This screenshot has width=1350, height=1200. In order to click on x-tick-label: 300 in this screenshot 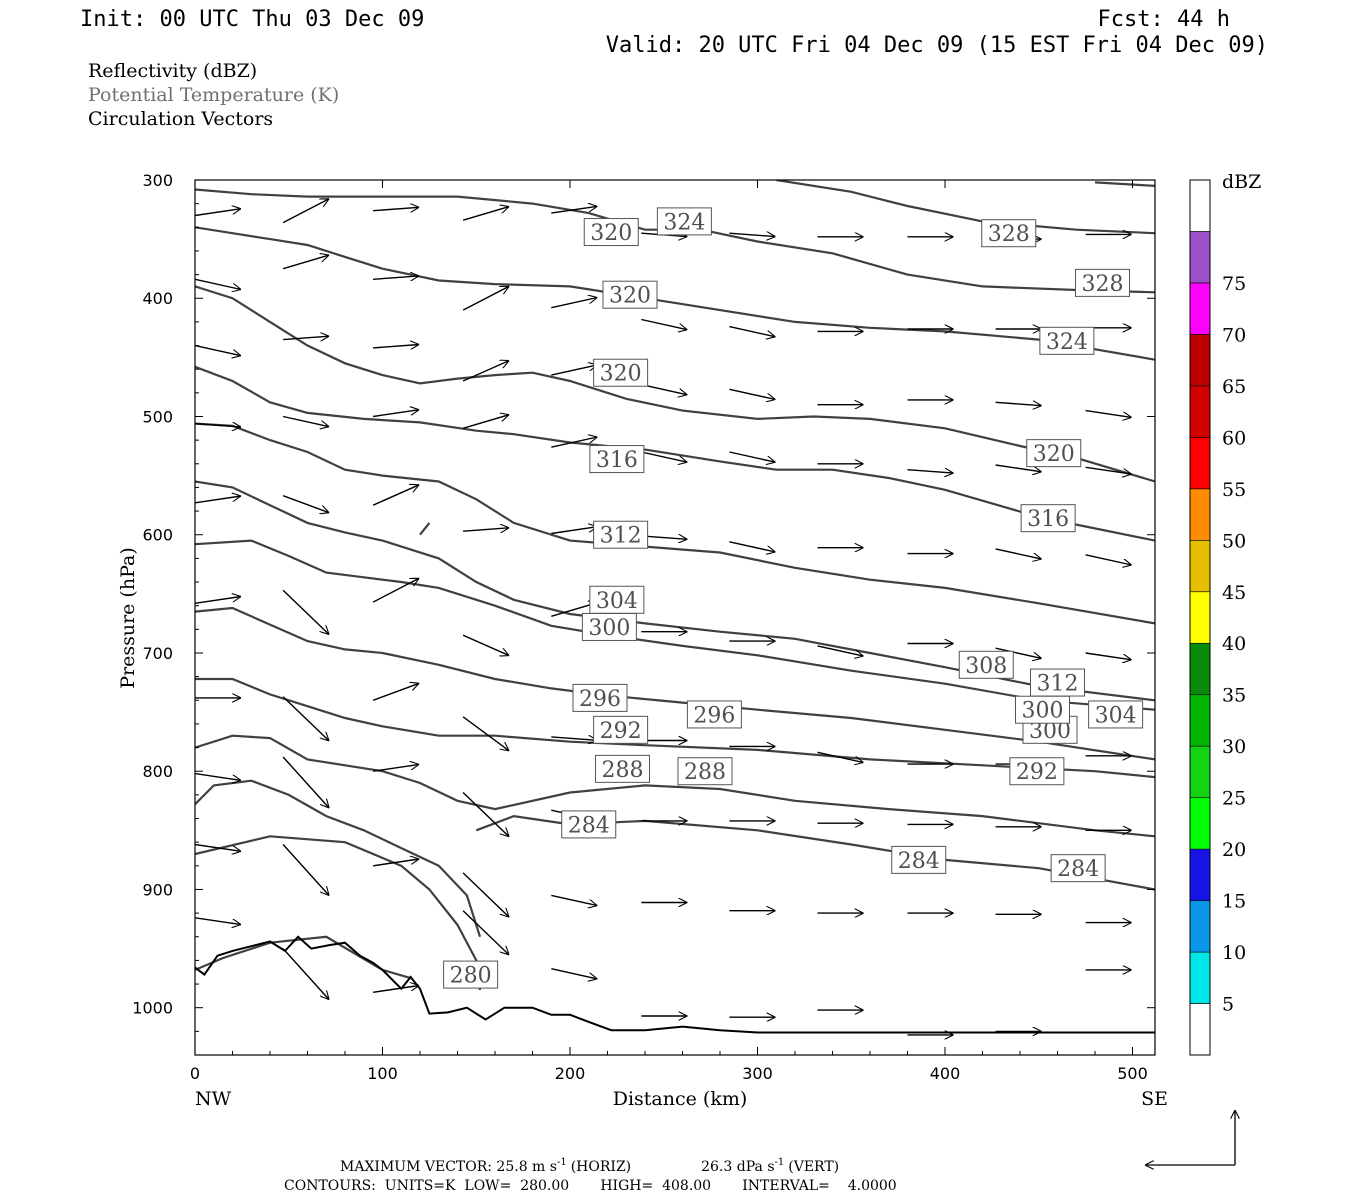, I will do `click(757, 1073)`.